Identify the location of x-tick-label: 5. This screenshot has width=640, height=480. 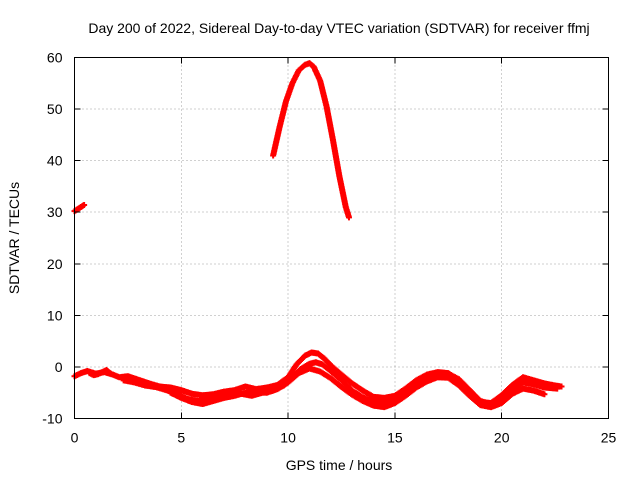
(181, 438).